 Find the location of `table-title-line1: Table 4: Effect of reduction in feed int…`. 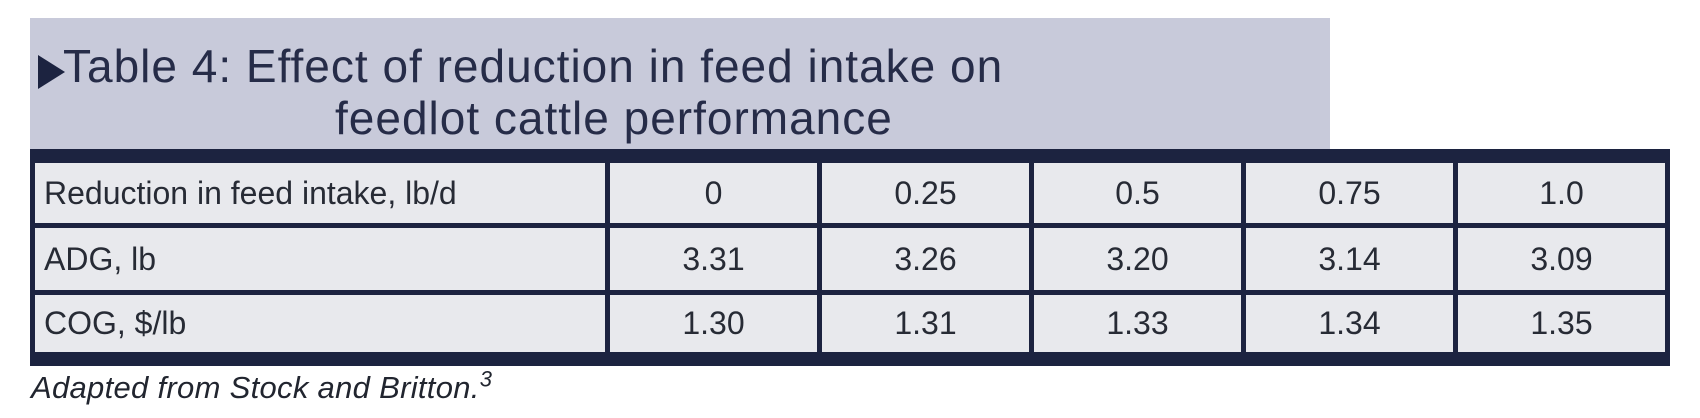

table-title-line1: Table 4: Effect of reduction in feed int… is located at coordinates (533, 66).